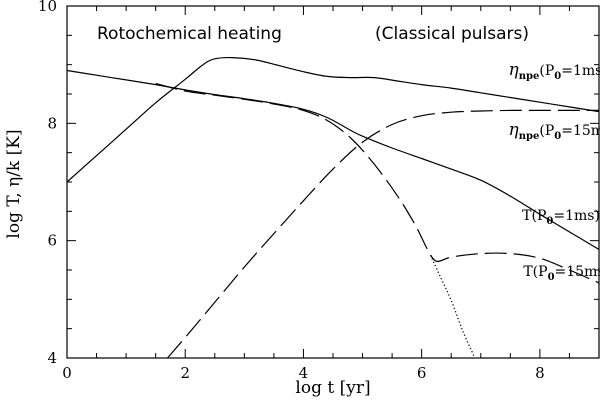  What do you see at coordinates (52, 241) in the screenshot?
I see `y-tick-label: 6` at bounding box center [52, 241].